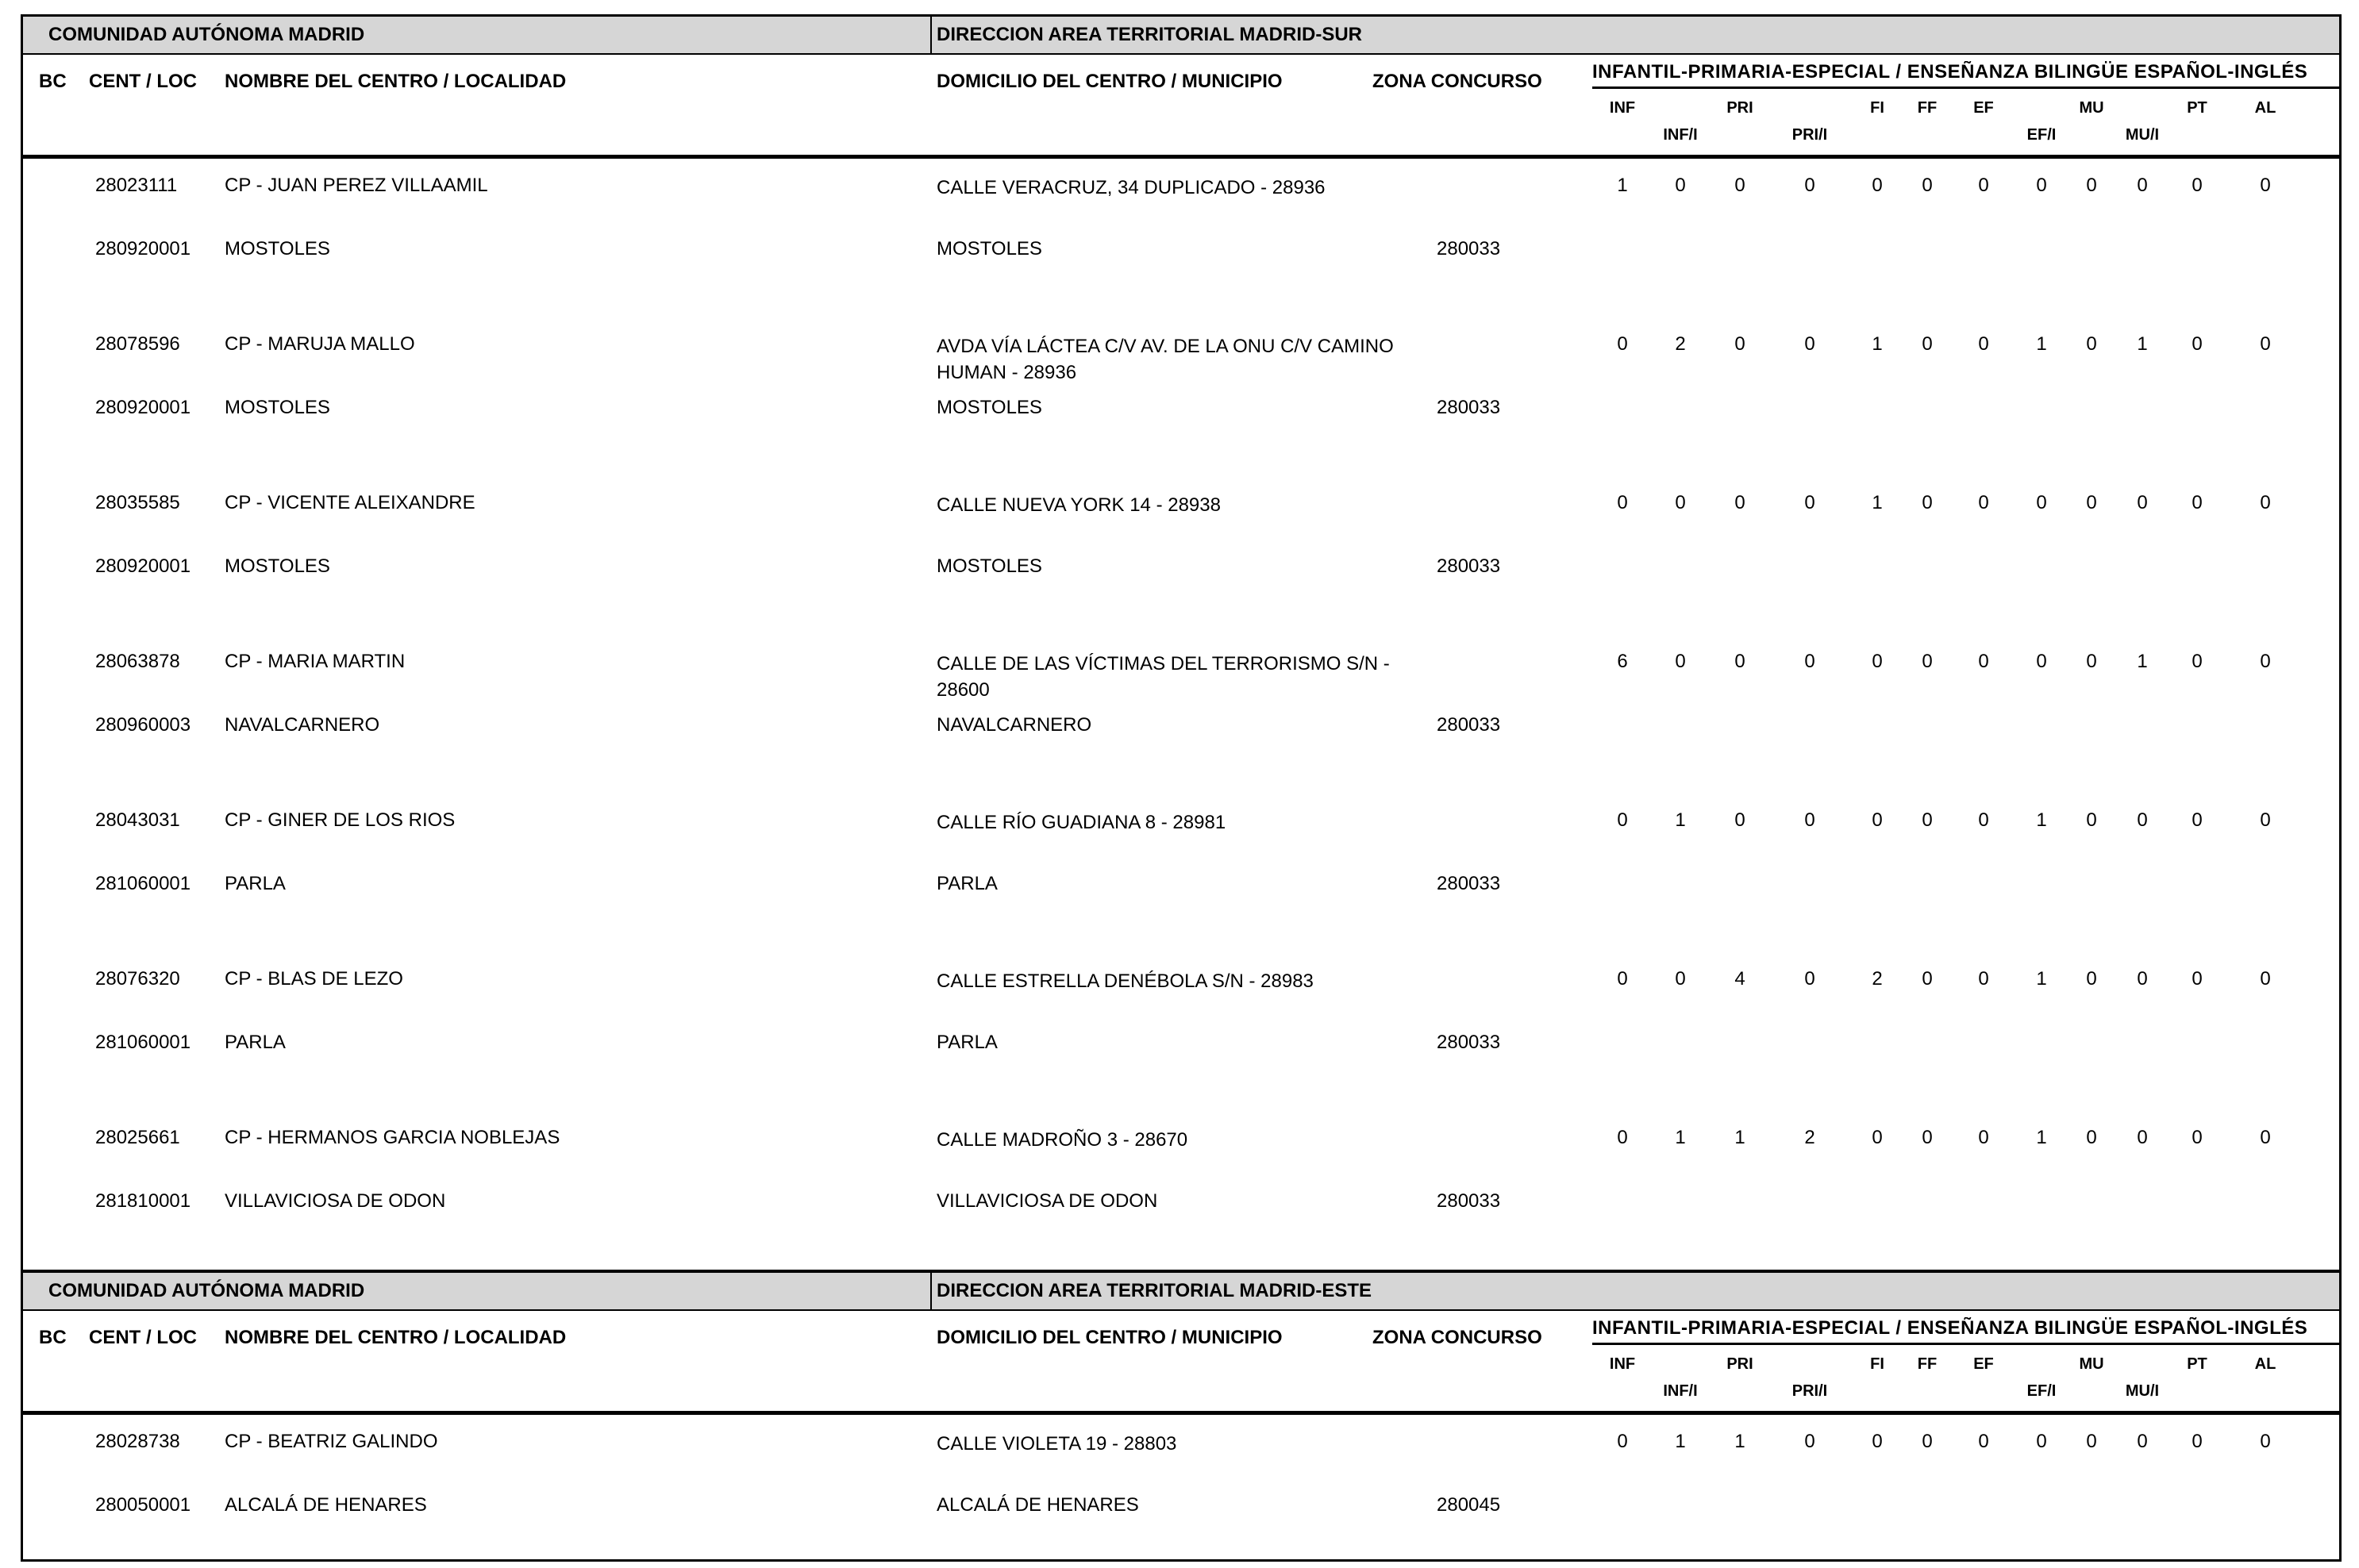 This screenshot has height=1568, width=2359. What do you see at coordinates (1079, 505) in the screenshot?
I see `center-address: CALLE NUEVA YORK 14 - 28938` at bounding box center [1079, 505].